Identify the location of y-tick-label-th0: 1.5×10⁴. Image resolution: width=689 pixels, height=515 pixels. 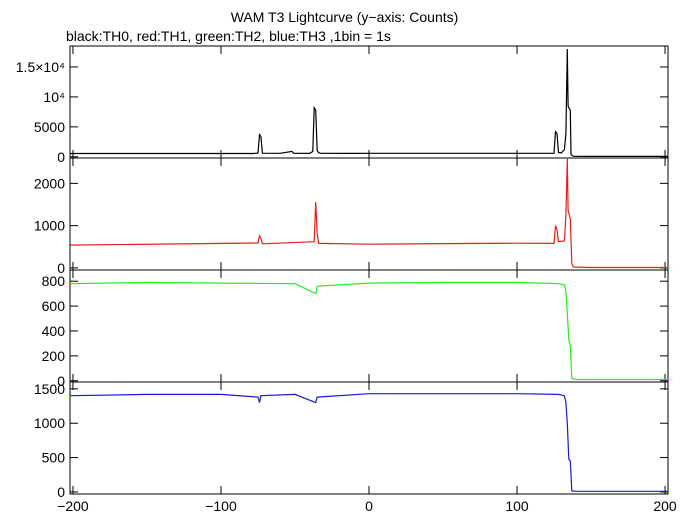
(40, 67).